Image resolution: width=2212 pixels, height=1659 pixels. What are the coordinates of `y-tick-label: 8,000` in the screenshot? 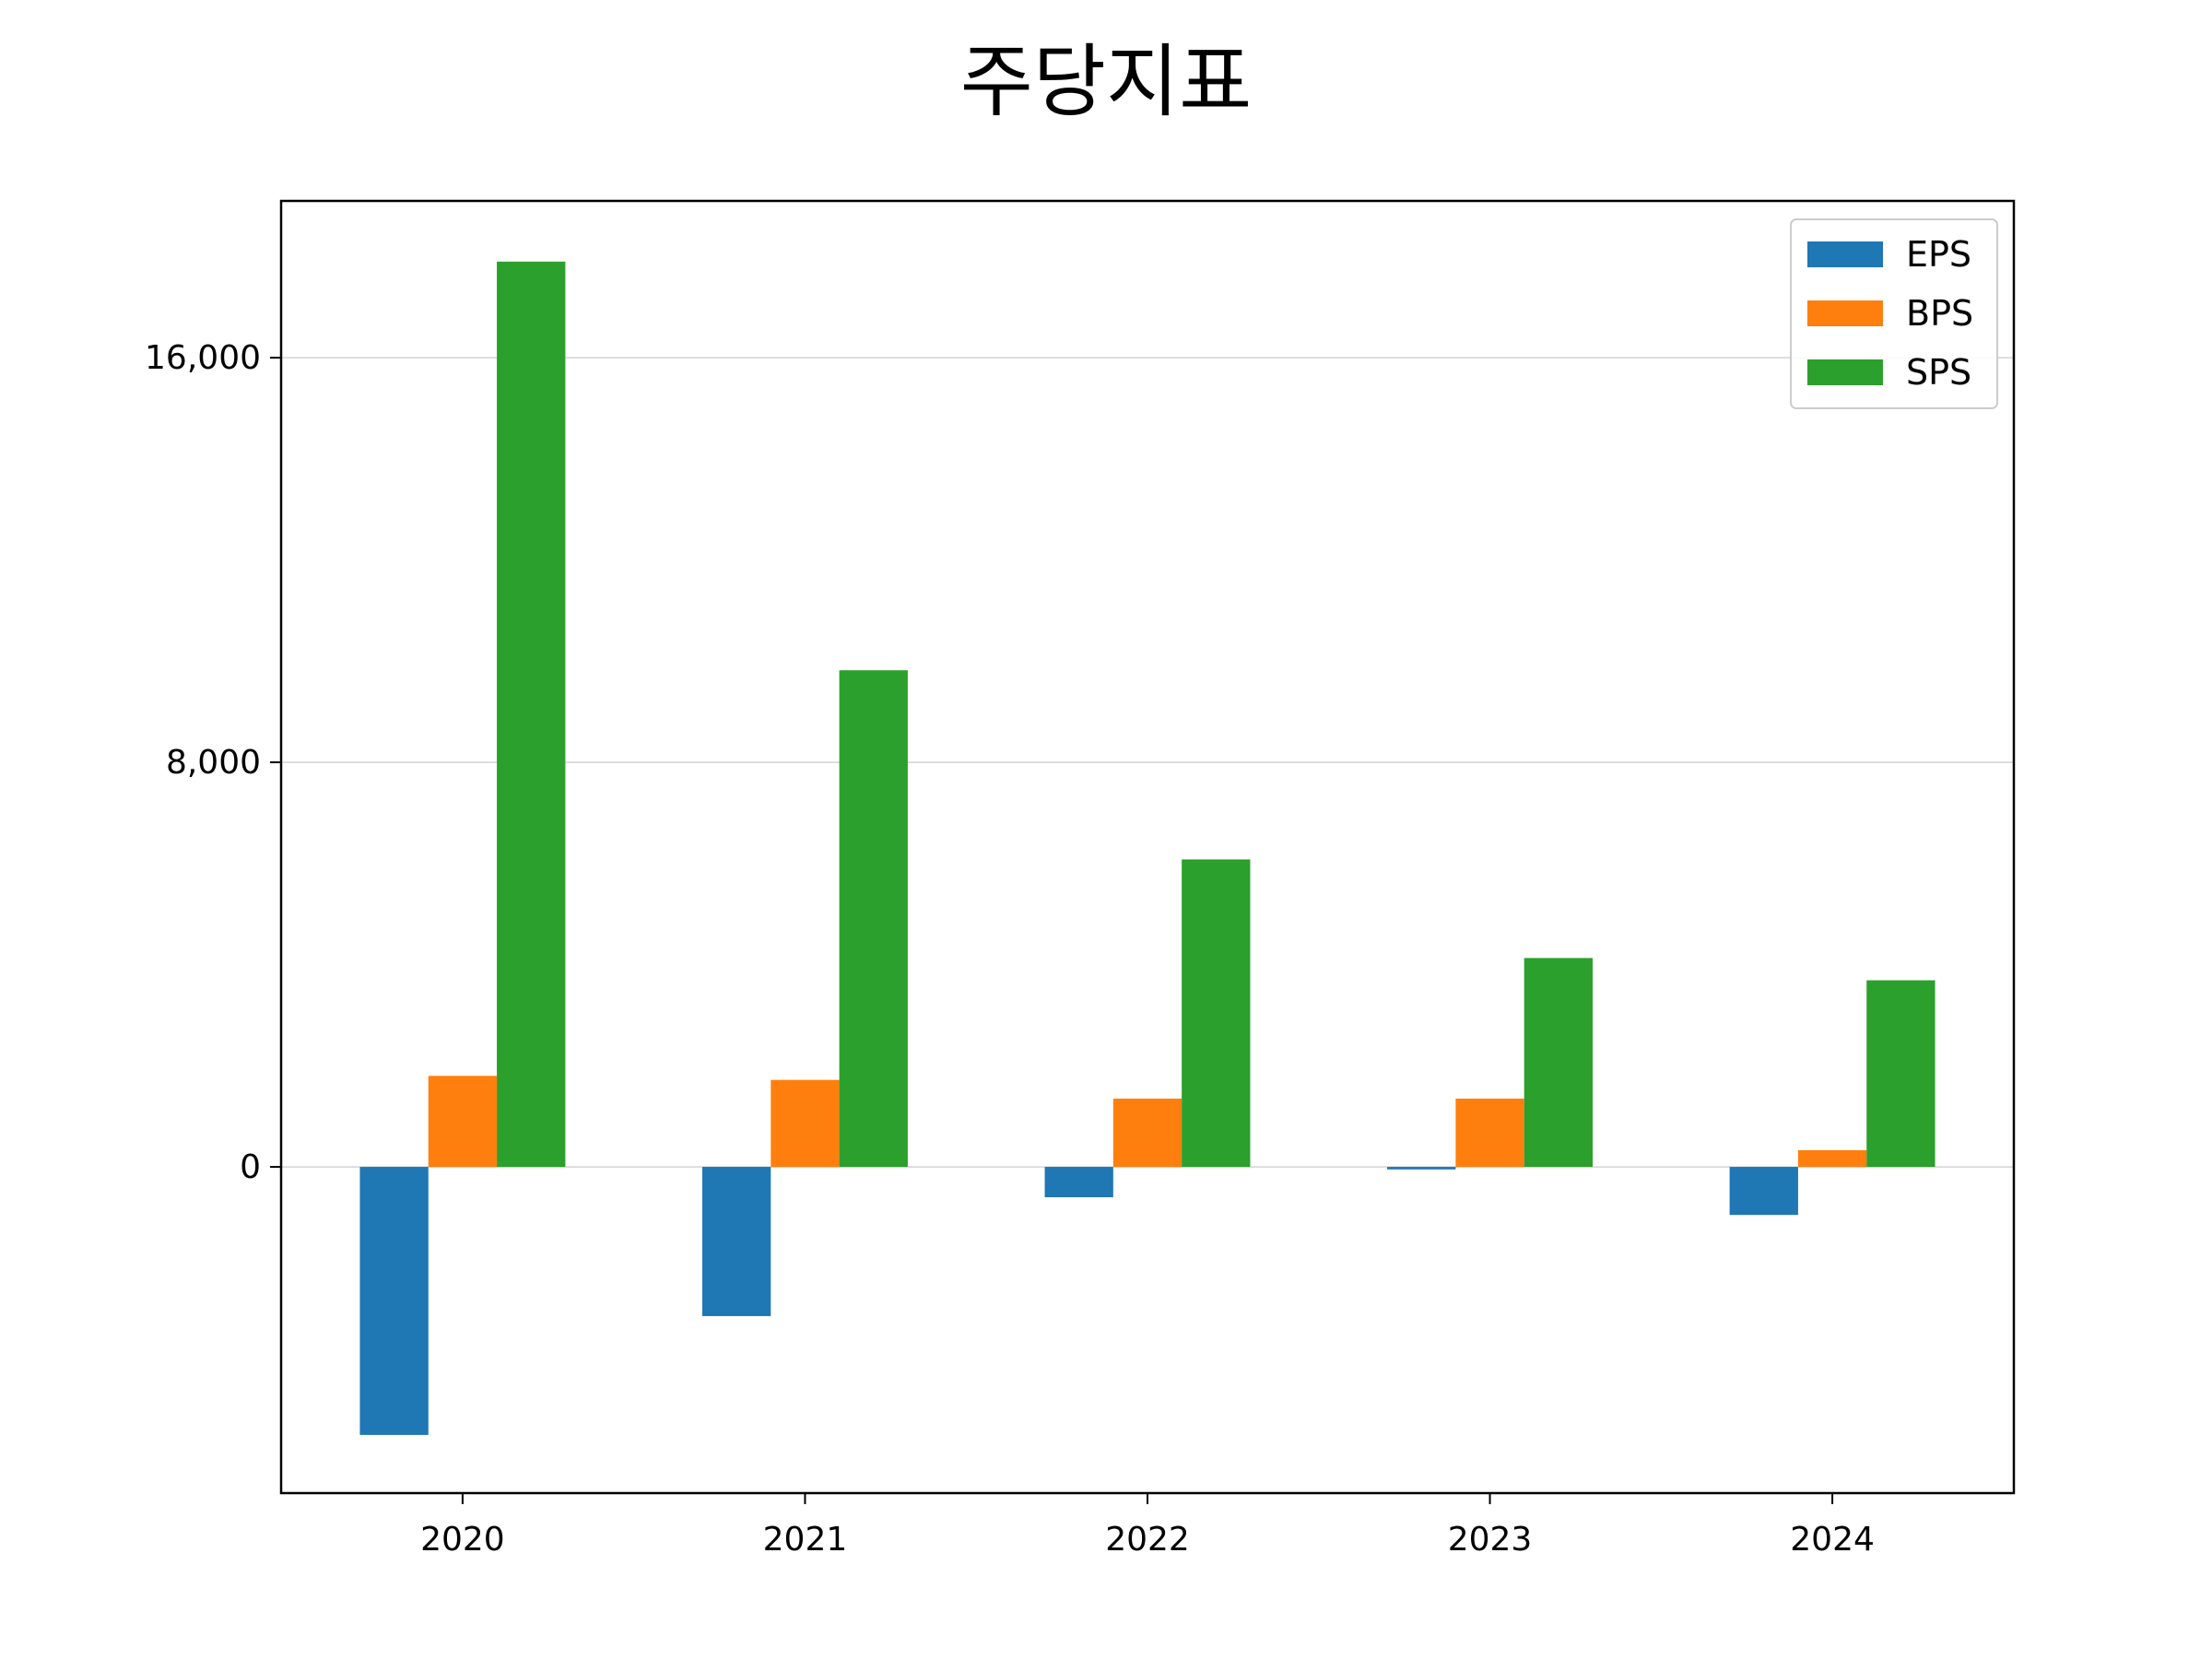 It's located at (213, 763).